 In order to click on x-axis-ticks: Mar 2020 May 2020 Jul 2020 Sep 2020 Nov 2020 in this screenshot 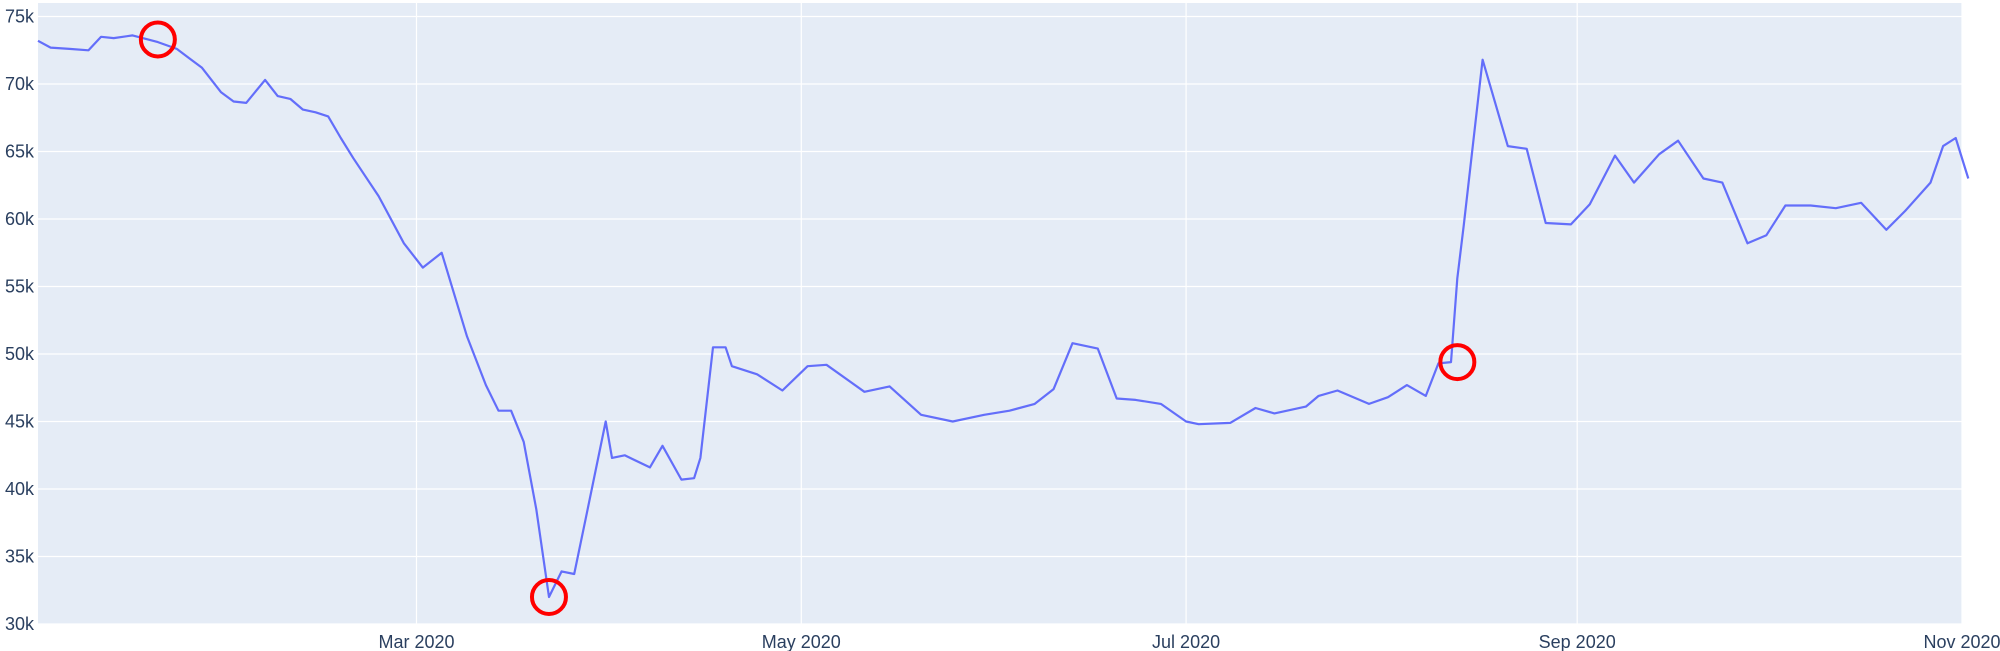, I will do `click(1189, 641)`.